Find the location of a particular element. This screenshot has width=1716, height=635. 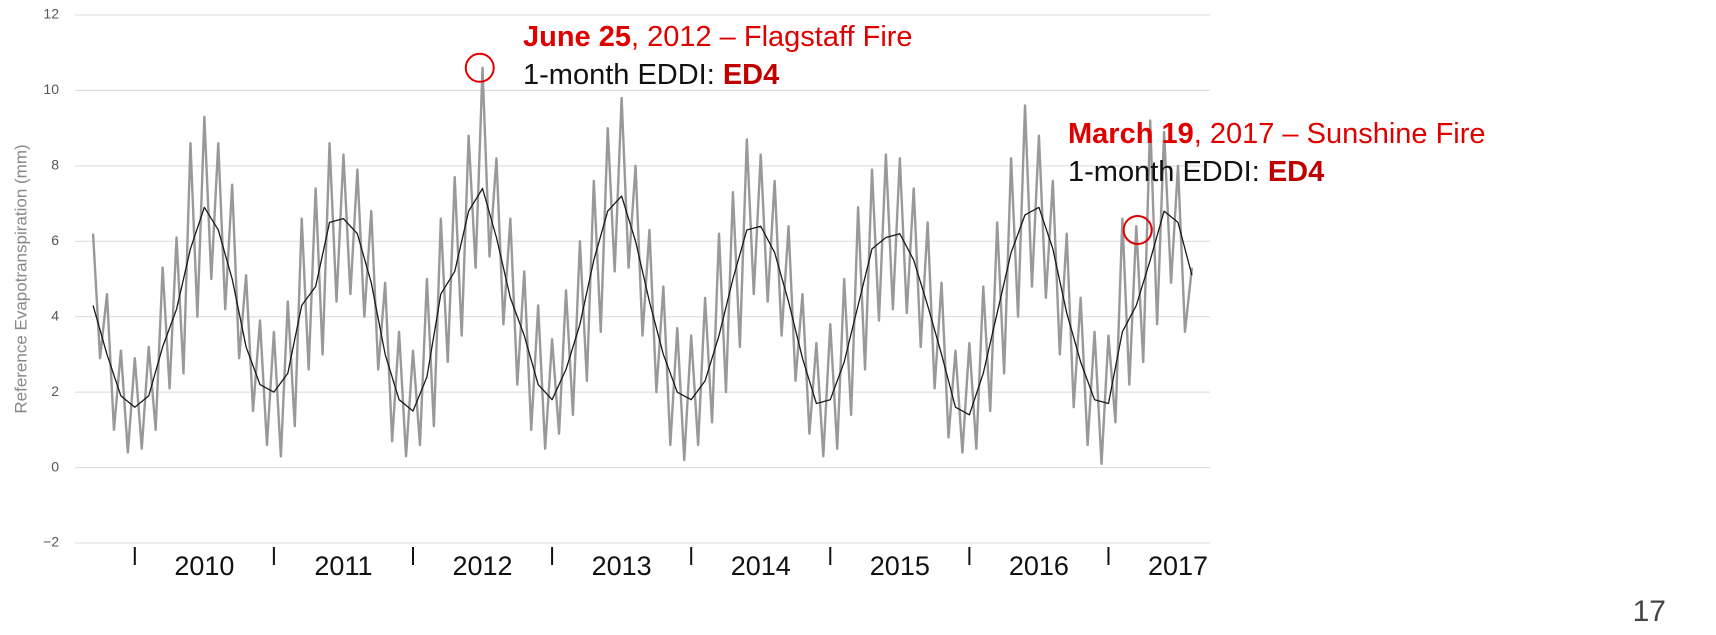

x-tick-label: 2012 is located at coordinates (483, 566).